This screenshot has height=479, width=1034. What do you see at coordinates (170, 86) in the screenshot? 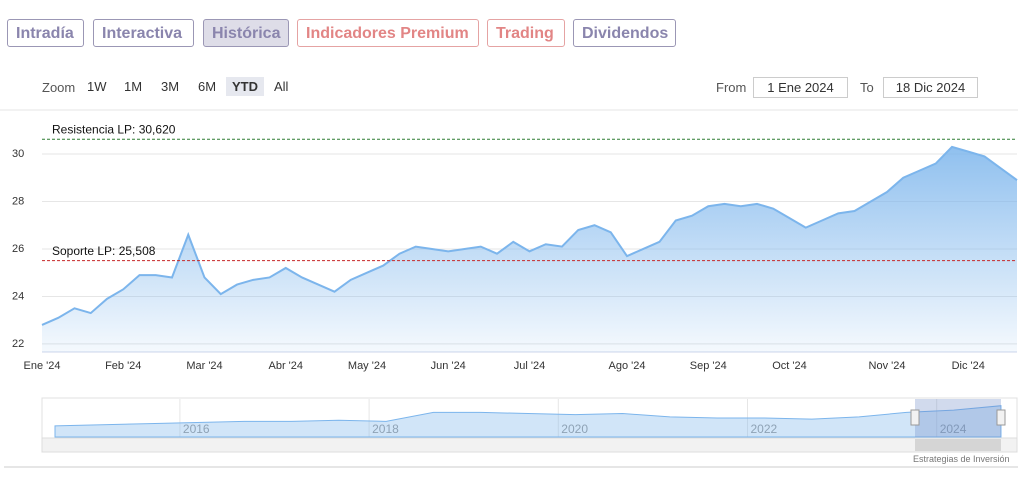
I see `zoom-button: 3M` at bounding box center [170, 86].